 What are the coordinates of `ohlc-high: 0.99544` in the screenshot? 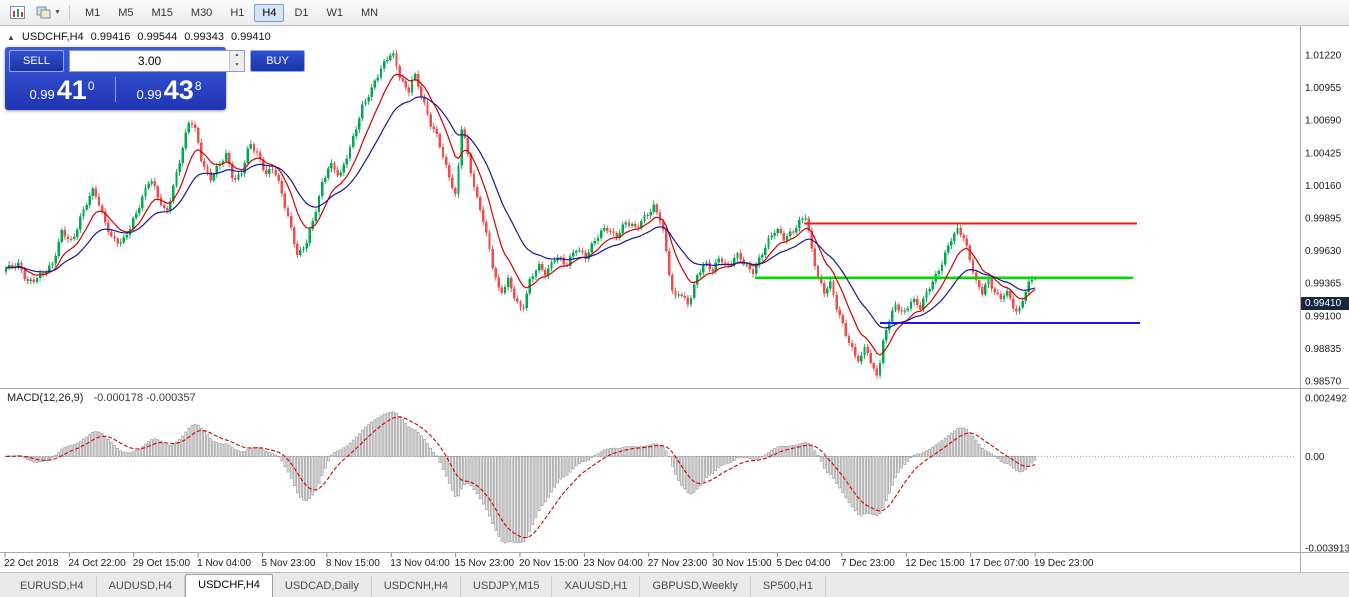 It's located at (157, 37).